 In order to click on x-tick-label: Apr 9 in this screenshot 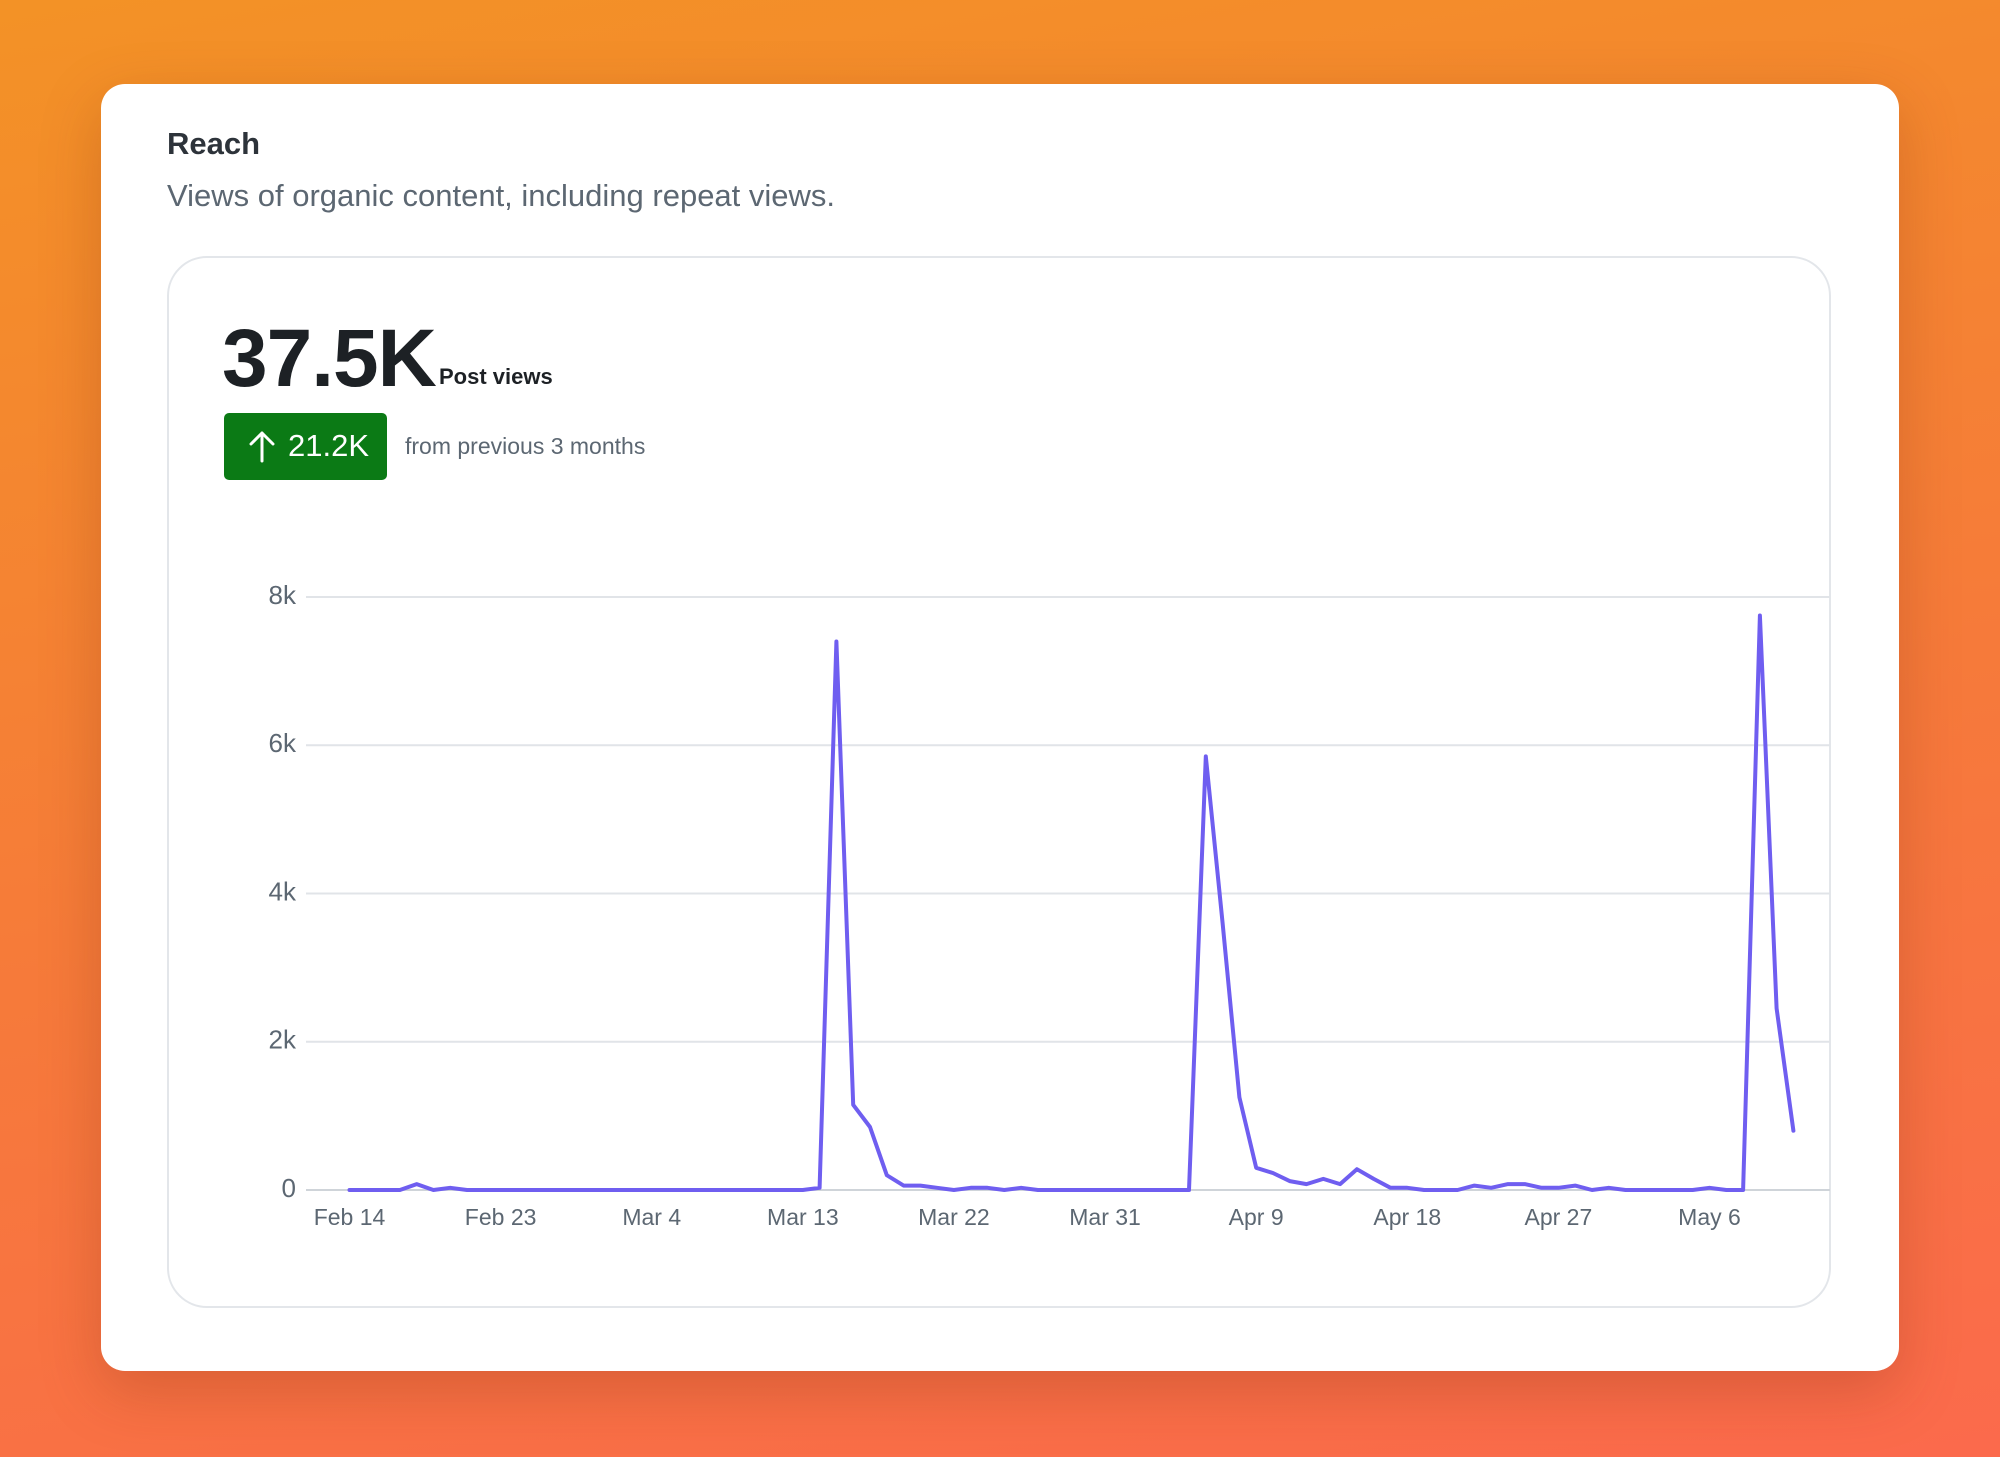, I will do `click(1256, 1217)`.